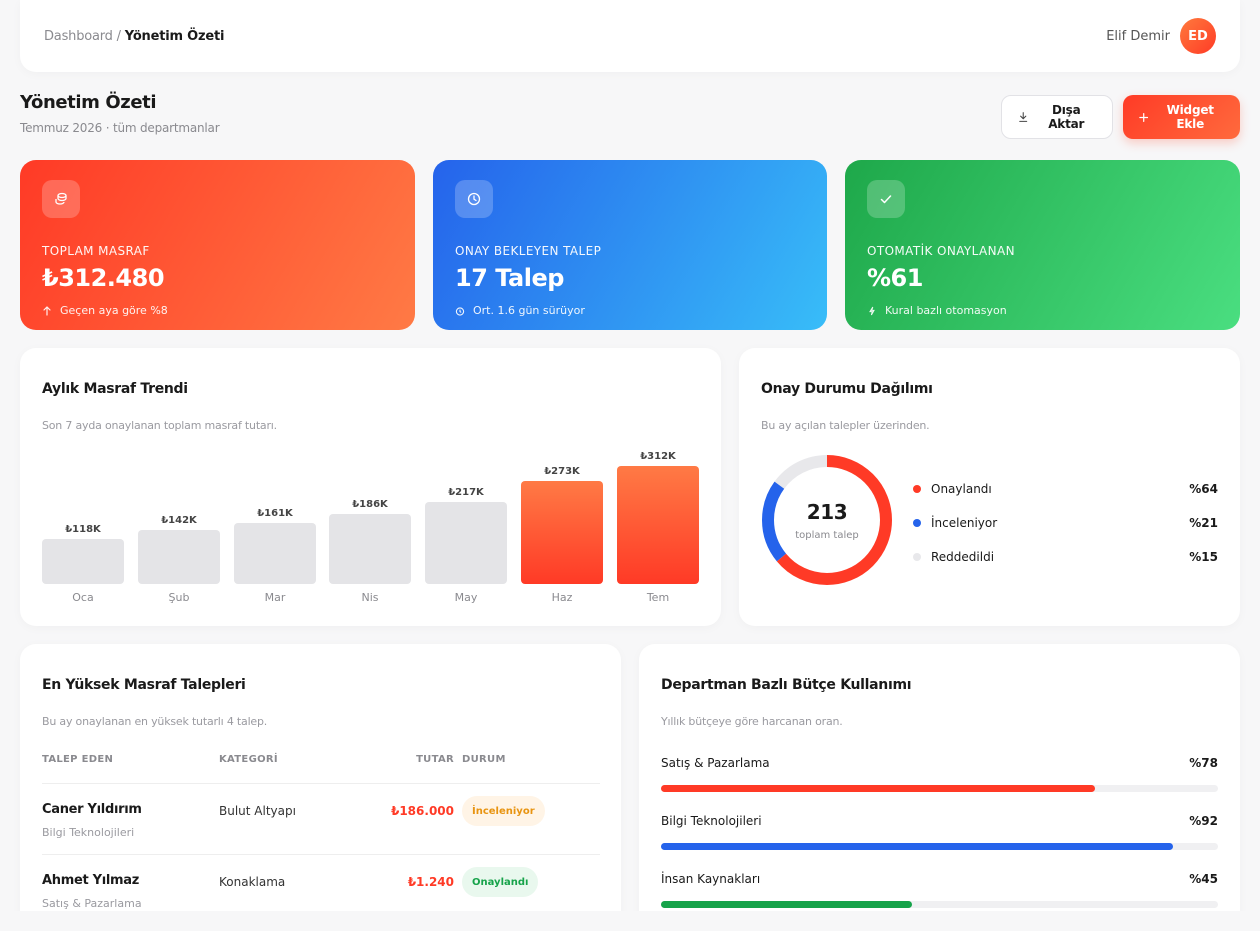  Describe the element at coordinates (562, 532) in the screenshot. I see `bar-Haz` at that location.